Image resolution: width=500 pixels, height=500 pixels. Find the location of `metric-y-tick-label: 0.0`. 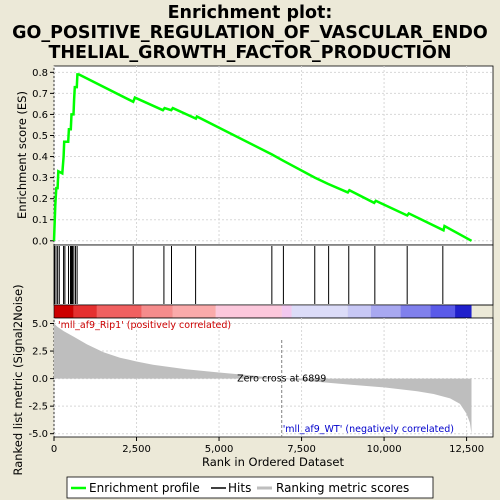

metric-y-tick-label: 0.0 is located at coordinates (40, 379).